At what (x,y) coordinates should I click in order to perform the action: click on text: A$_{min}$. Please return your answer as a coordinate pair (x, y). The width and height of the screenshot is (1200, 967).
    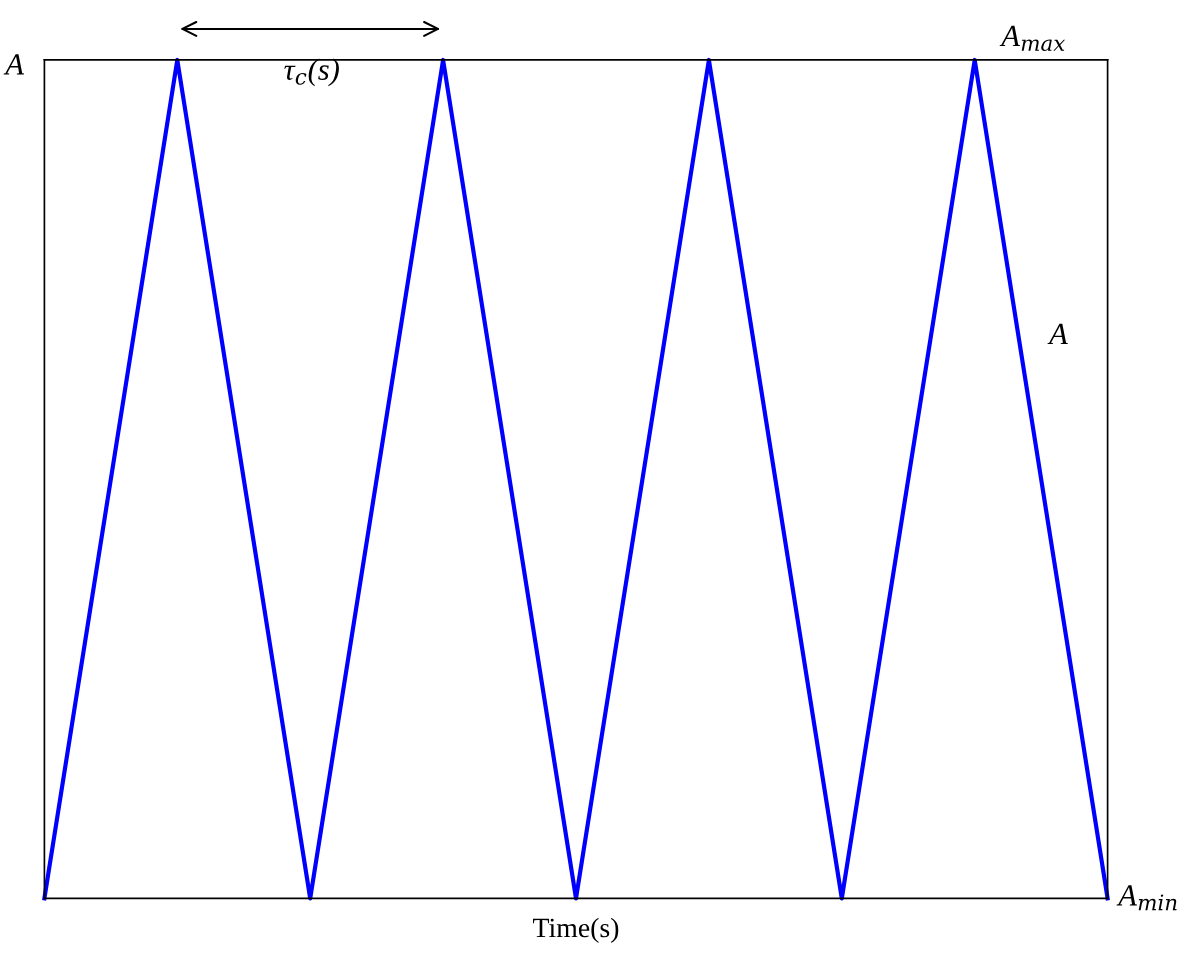
    Looking at the image, I should click on (1146, 898).